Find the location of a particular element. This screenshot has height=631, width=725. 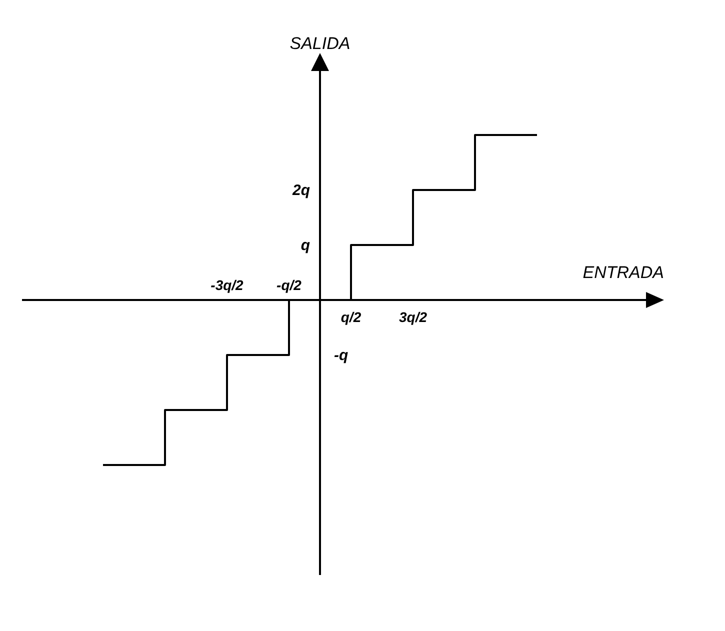

annotation: q is located at coordinates (305, 245).